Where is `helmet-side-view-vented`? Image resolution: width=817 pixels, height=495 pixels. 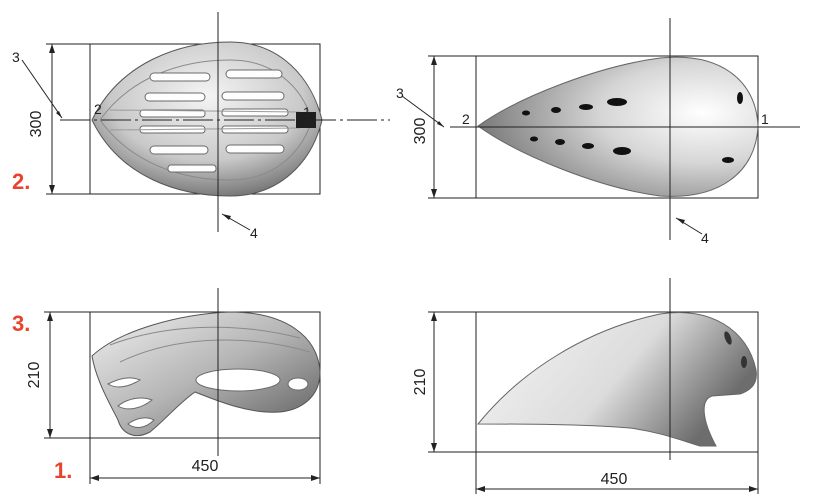 helmet-side-view-vented is located at coordinates (206, 373).